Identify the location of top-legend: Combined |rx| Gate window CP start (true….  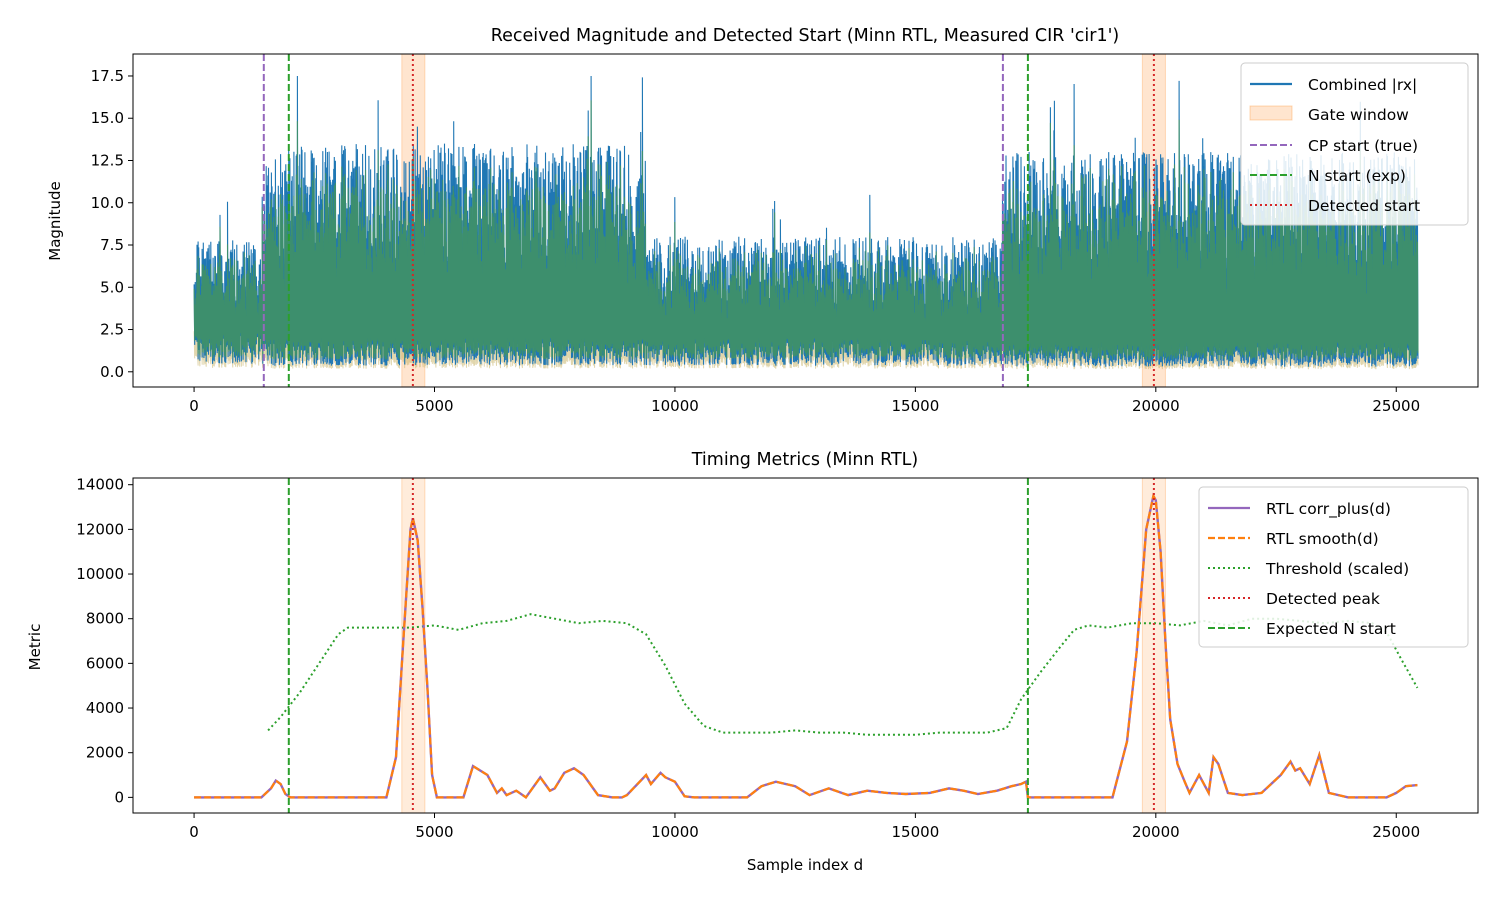
(1354, 144).